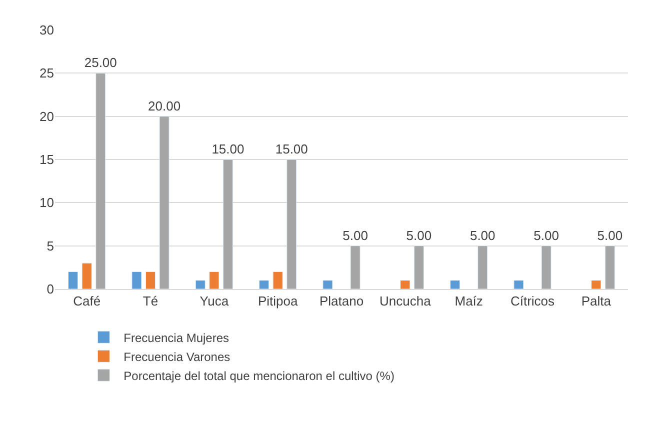 The width and height of the screenshot is (648, 439). What do you see at coordinates (468, 301) in the screenshot?
I see `x-tick-label: Maíz` at bounding box center [468, 301].